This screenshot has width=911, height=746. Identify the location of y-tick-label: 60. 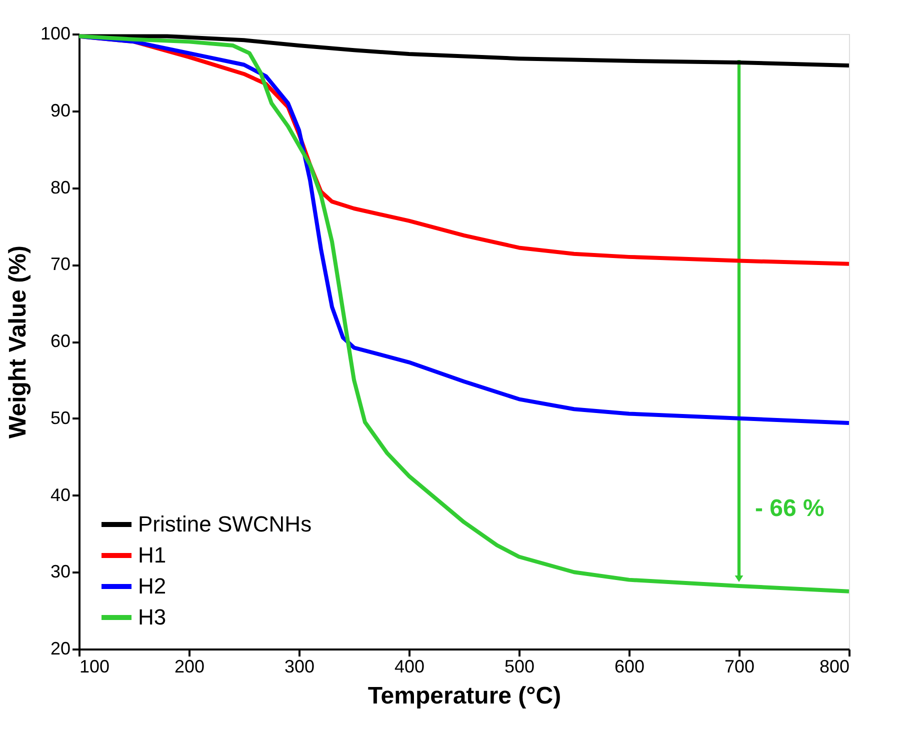
(60, 341).